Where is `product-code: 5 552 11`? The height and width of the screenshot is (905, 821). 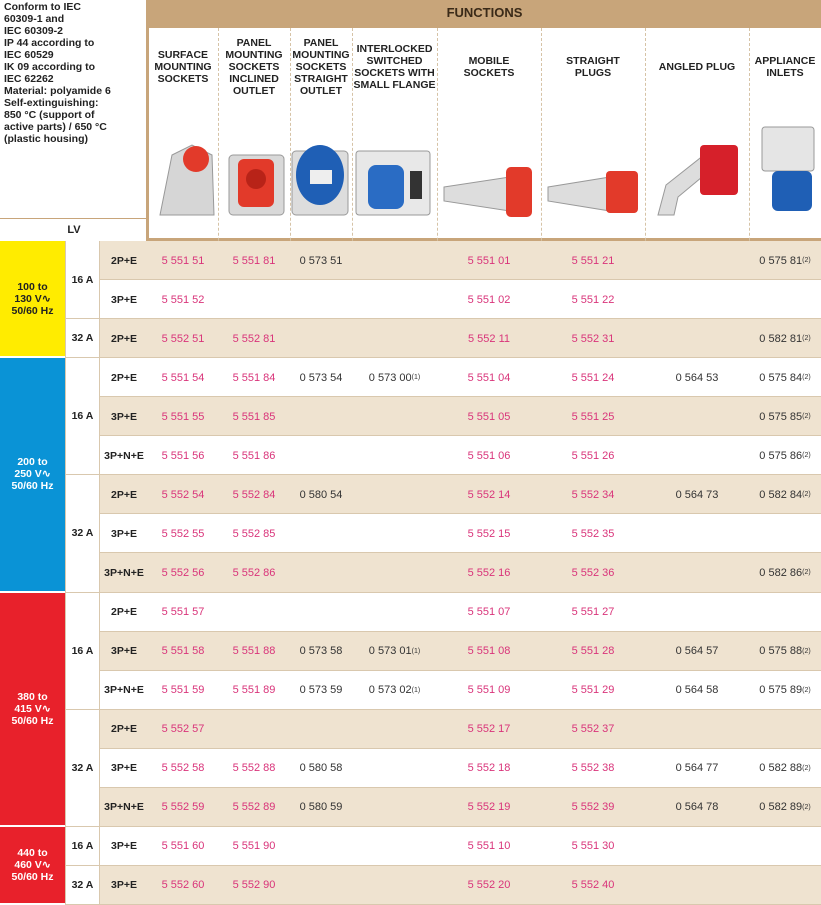 product-code: 5 552 11 is located at coordinates (489, 338).